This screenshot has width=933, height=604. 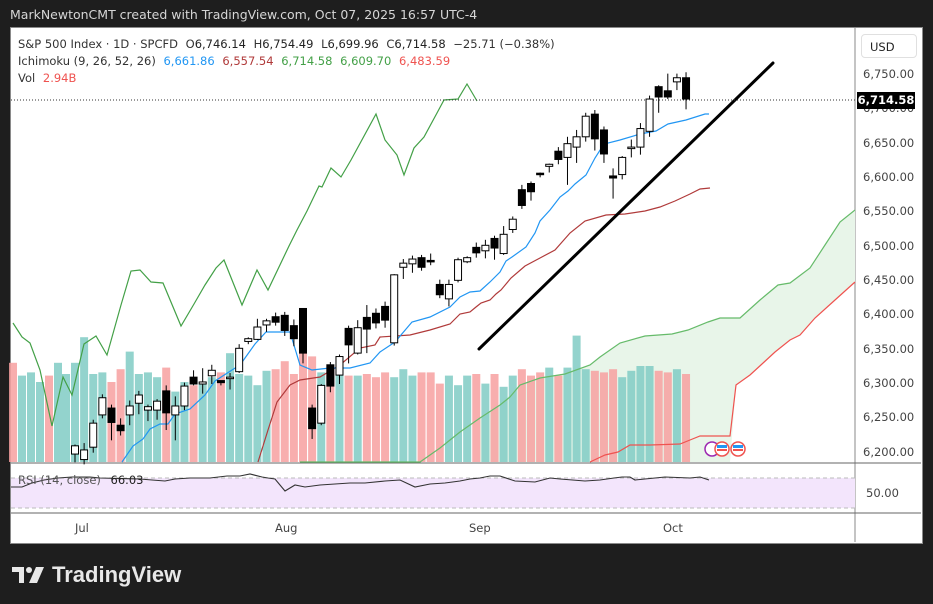 What do you see at coordinates (87, 61) in the screenshot?
I see `ichimoku-label: Ichimoku (9, 26, 52, 26)` at bounding box center [87, 61].